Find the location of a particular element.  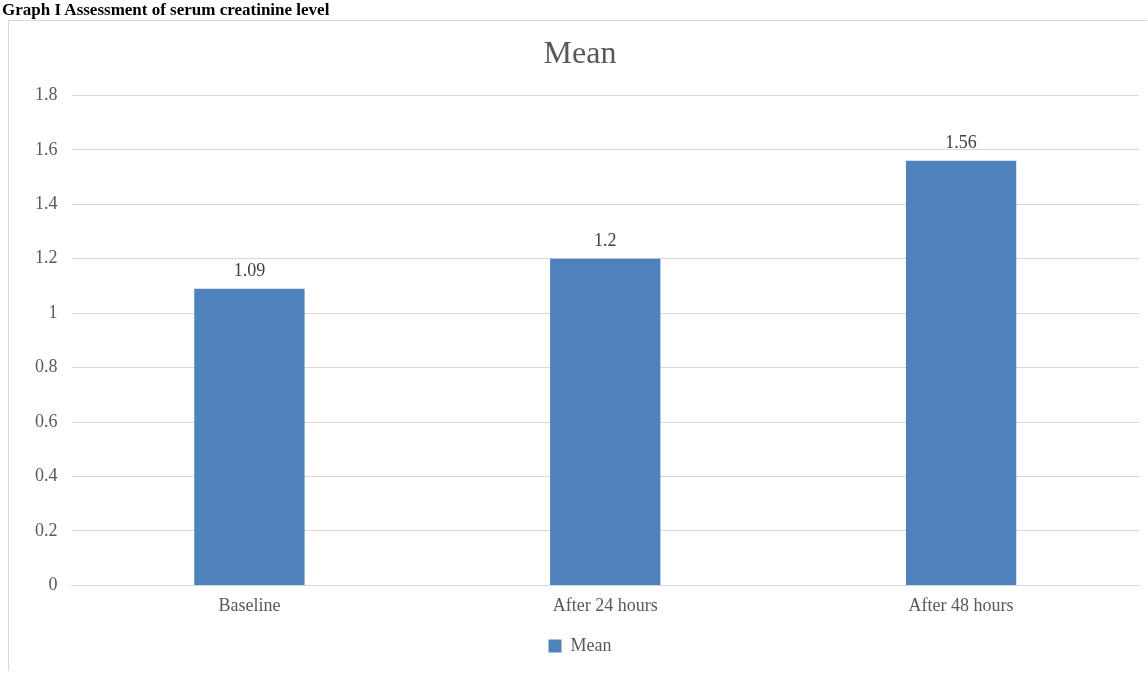

data-label: 1.09 is located at coordinates (249, 270).